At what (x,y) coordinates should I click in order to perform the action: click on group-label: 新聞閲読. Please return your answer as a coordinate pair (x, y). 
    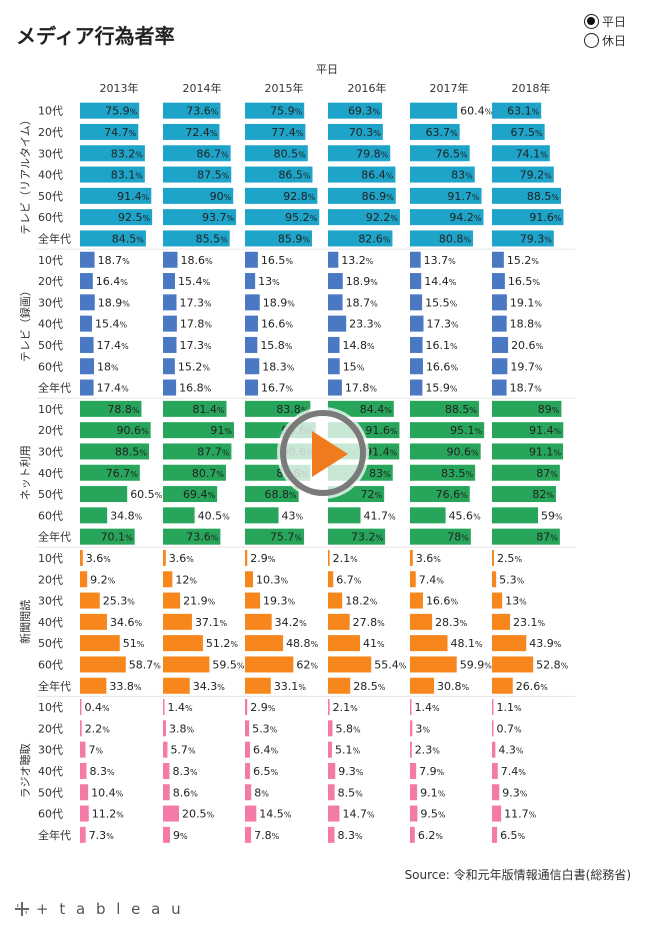
    Looking at the image, I should click on (25, 622).